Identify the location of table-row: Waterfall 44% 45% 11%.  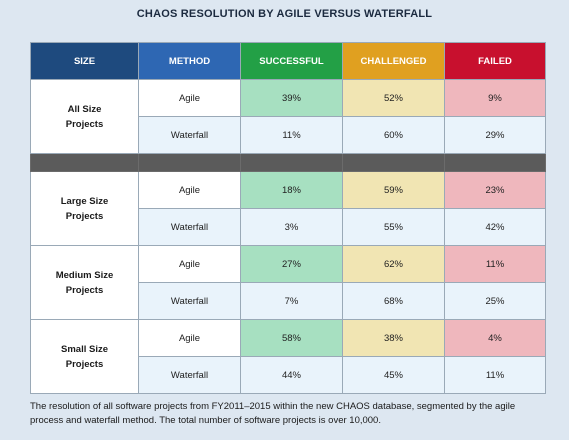
(288, 375).